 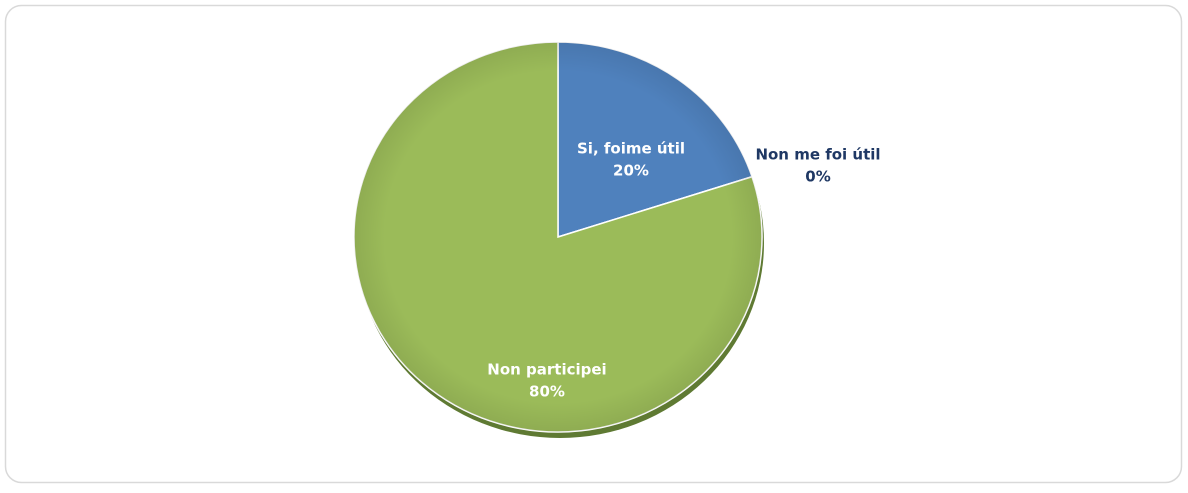 What do you see at coordinates (817, 155) in the screenshot?
I see `slice-label: Non me foi útil` at bounding box center [817, 155].